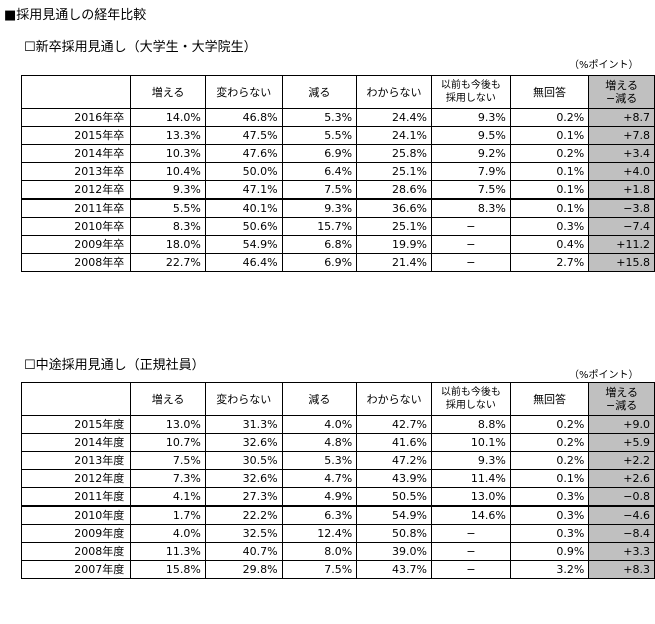 This screenshot has height=624, width=655. Describe the element at coordinates (319, 226) in the screenshot. I see `table-cell: 15.7%` at that location.